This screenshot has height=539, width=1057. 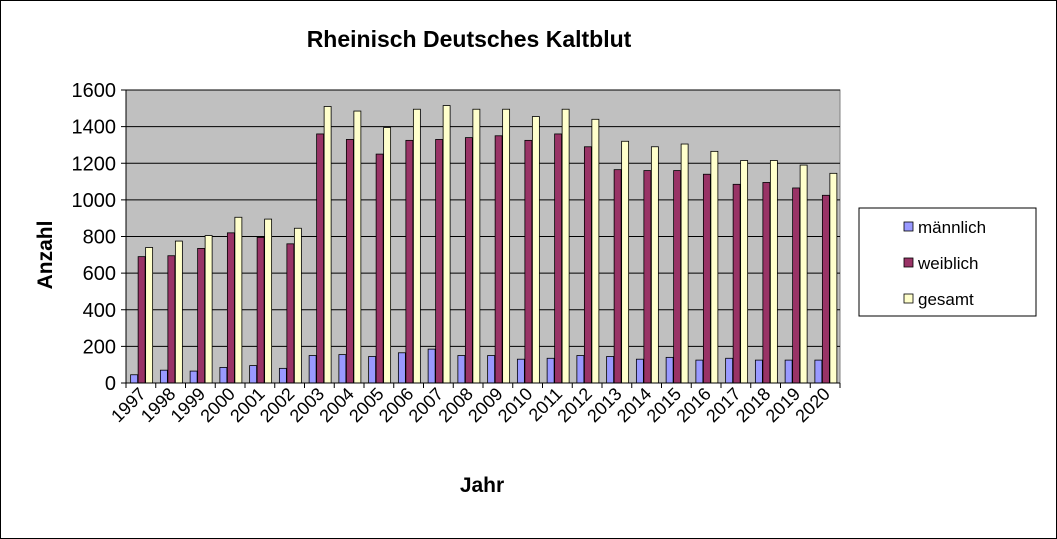 I want to click on legend-swatch-männlich, so click(x=908, y=226).